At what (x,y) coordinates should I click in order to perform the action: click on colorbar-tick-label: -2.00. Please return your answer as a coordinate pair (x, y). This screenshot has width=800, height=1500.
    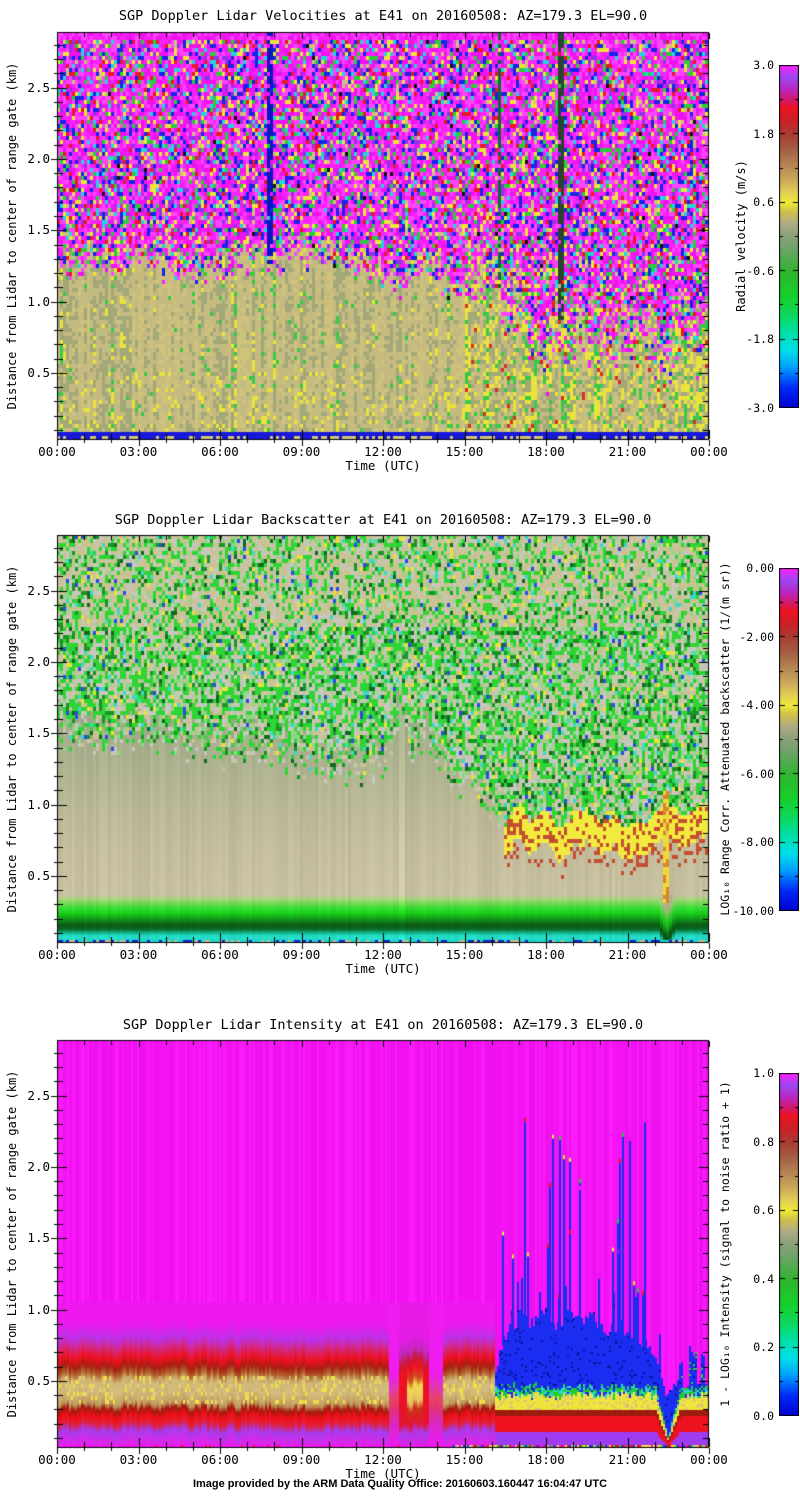
    Looking at the image, I should click on (756, 636).